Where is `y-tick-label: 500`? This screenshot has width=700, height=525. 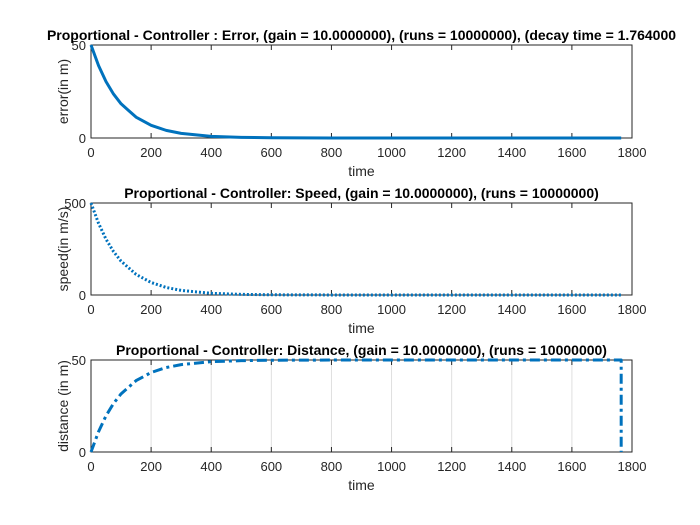
y-tick-label: 500 is located at coordinates (75, 203).